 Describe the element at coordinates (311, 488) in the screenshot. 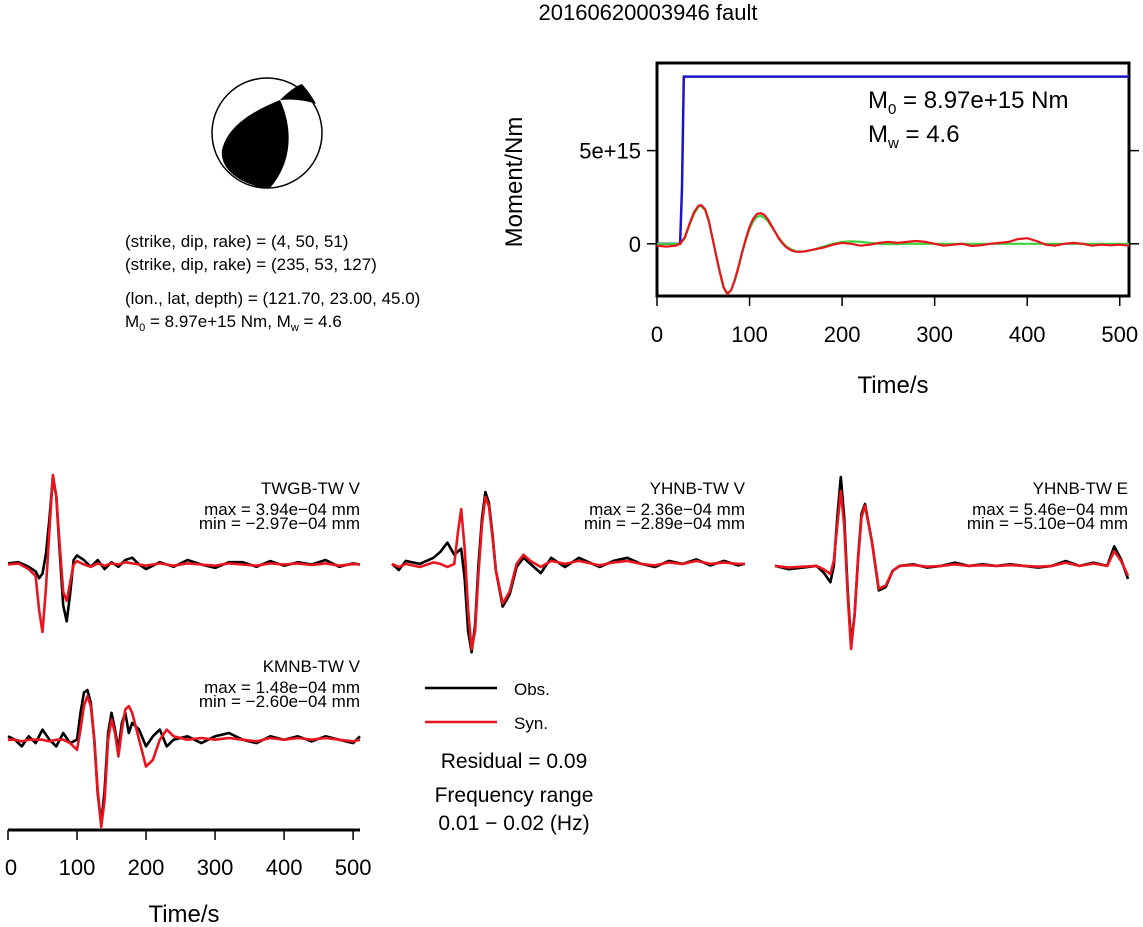

I see `station-name: TWGB-TW V` at that location.